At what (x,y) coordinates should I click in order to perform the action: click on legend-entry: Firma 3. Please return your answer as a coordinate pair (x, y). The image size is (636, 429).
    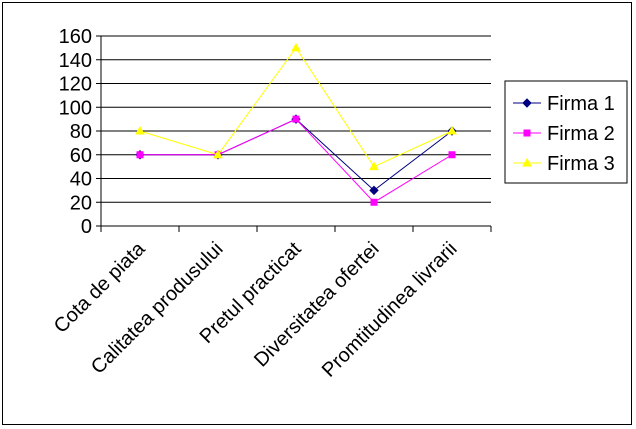
    Looking at the image, I should click on (564, 164).